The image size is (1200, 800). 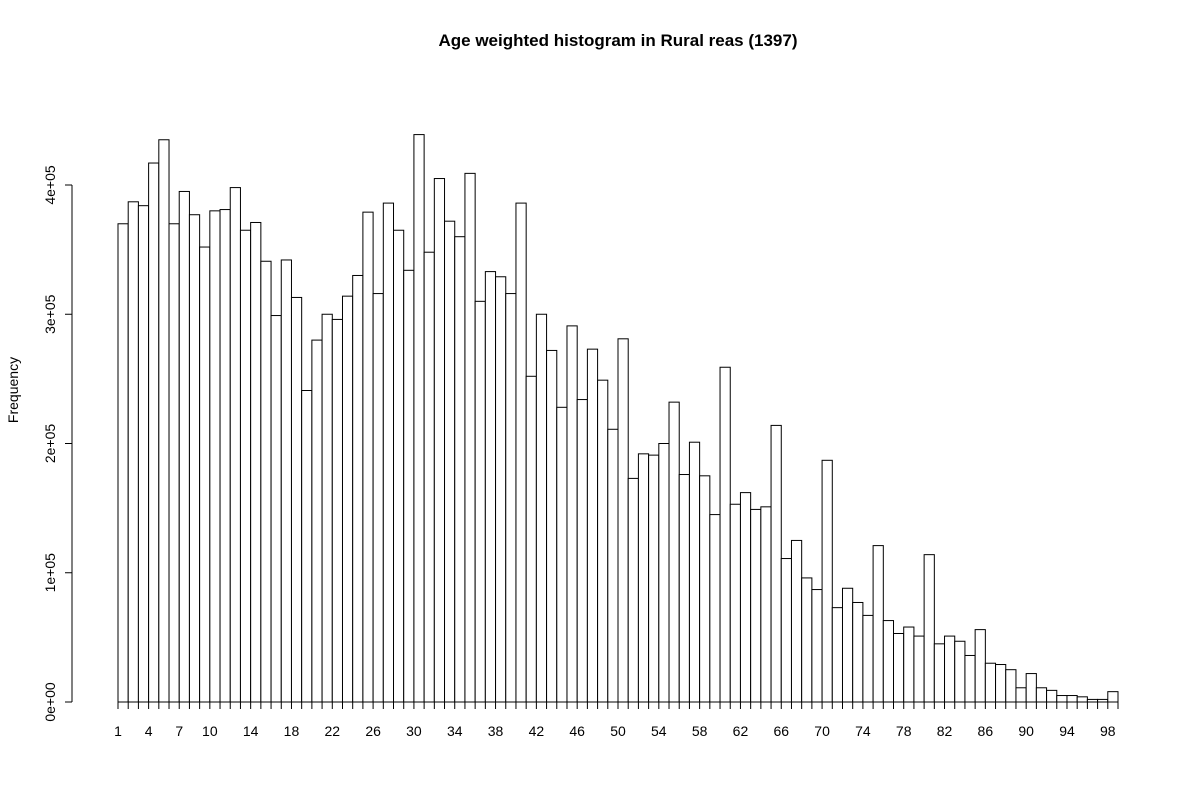 I want to click on x-tick-label: 66, so click(x=781, y=731).